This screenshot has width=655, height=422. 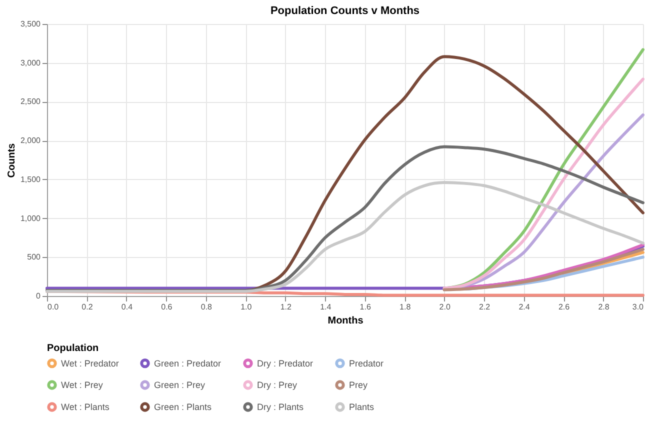 What do you see at coordinates (285, 363) in the screenshot?
I see `legend-label: Dry : Predator` at bounding box center [285, 363].